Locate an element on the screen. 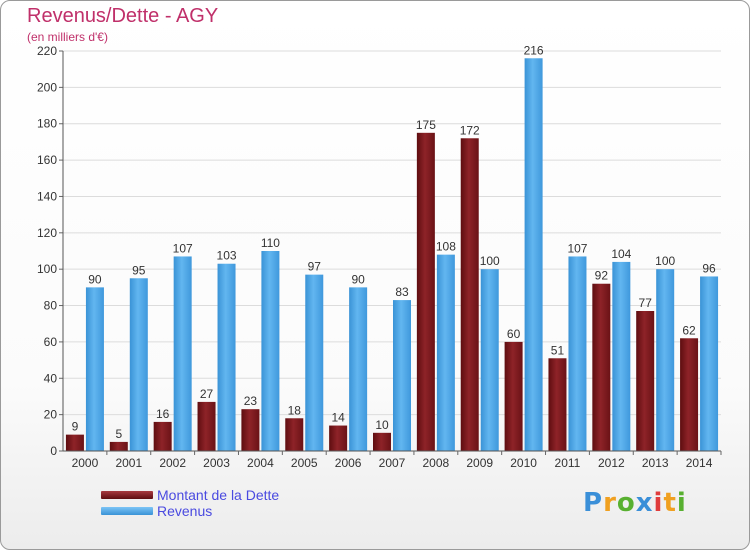 The height and width of the screenshot is (550, 750). data-label-debt: 60 is located at coordinates (514, 334).